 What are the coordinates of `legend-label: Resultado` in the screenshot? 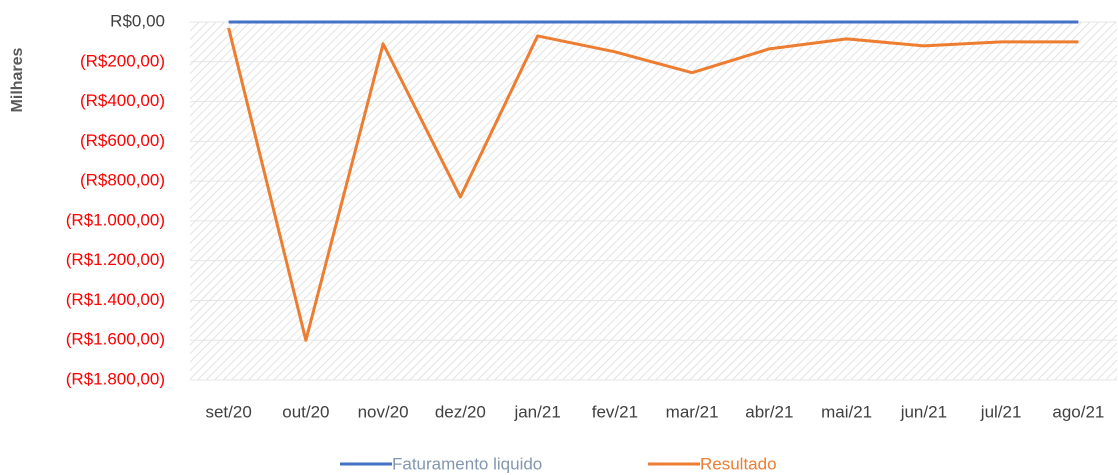 It's located at (738, 463).